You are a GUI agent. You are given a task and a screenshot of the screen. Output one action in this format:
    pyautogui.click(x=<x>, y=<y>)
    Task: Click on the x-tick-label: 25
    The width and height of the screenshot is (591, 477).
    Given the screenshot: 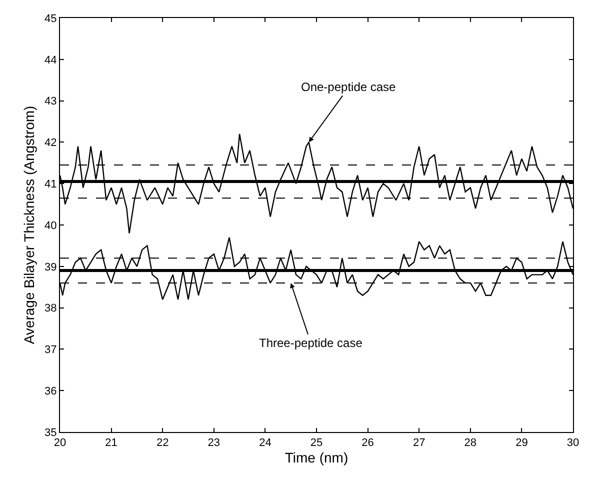 What is the action you would take?
    pyautogui.click(x=316, y=443)
    